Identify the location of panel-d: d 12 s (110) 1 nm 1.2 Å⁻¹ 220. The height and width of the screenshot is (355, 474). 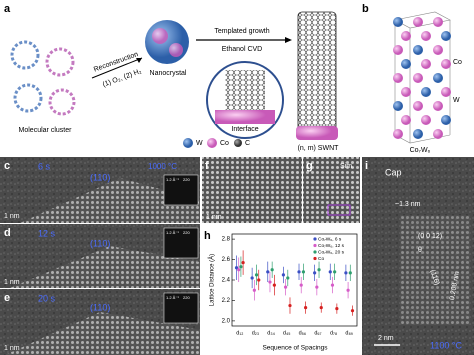
(100, 256).